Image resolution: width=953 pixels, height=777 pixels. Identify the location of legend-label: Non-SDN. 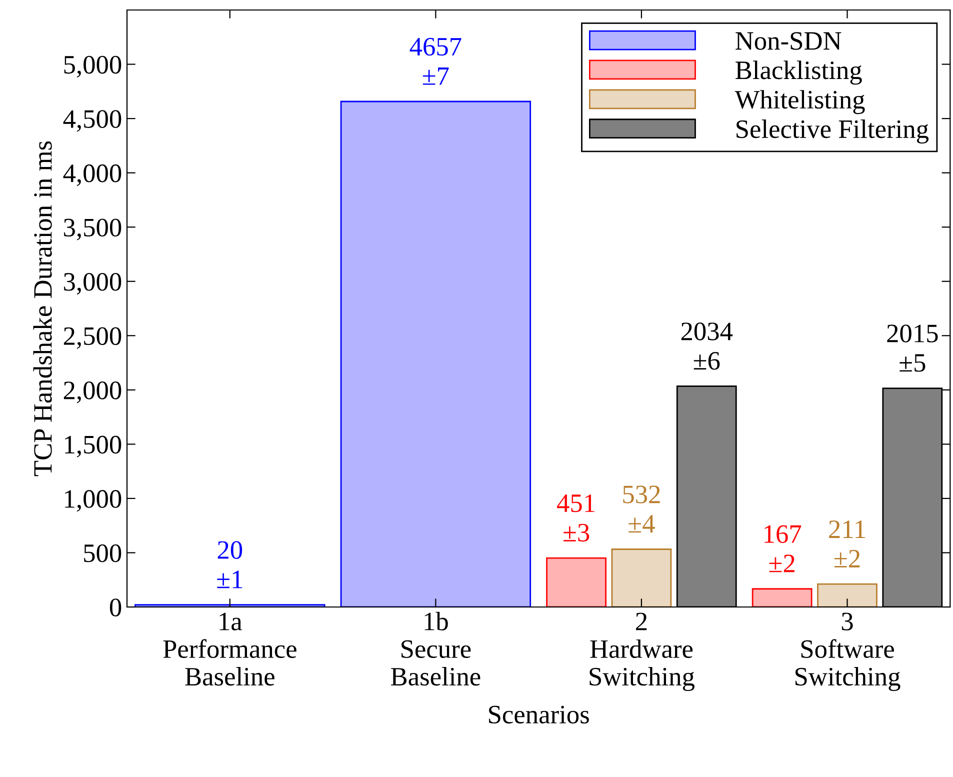
(789, 41).